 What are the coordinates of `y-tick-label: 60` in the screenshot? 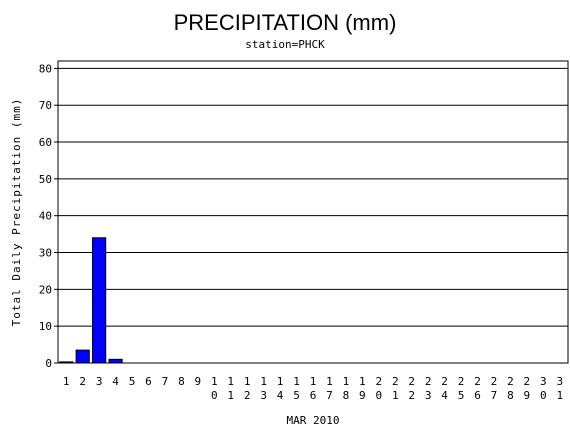 It's located at (45, 142).